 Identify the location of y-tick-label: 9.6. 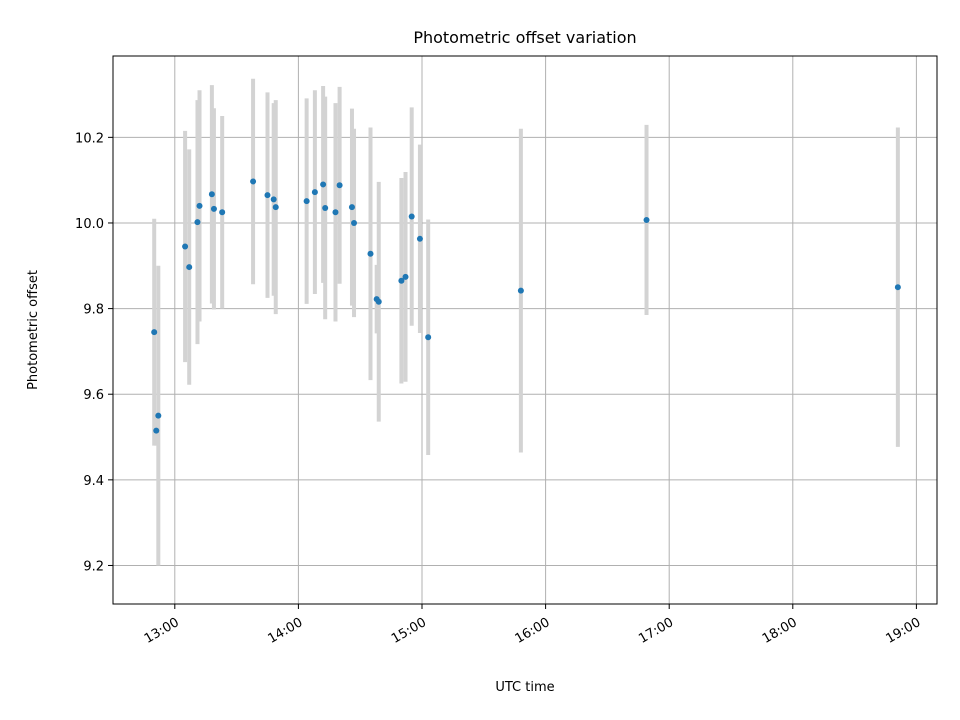
(93, 395).